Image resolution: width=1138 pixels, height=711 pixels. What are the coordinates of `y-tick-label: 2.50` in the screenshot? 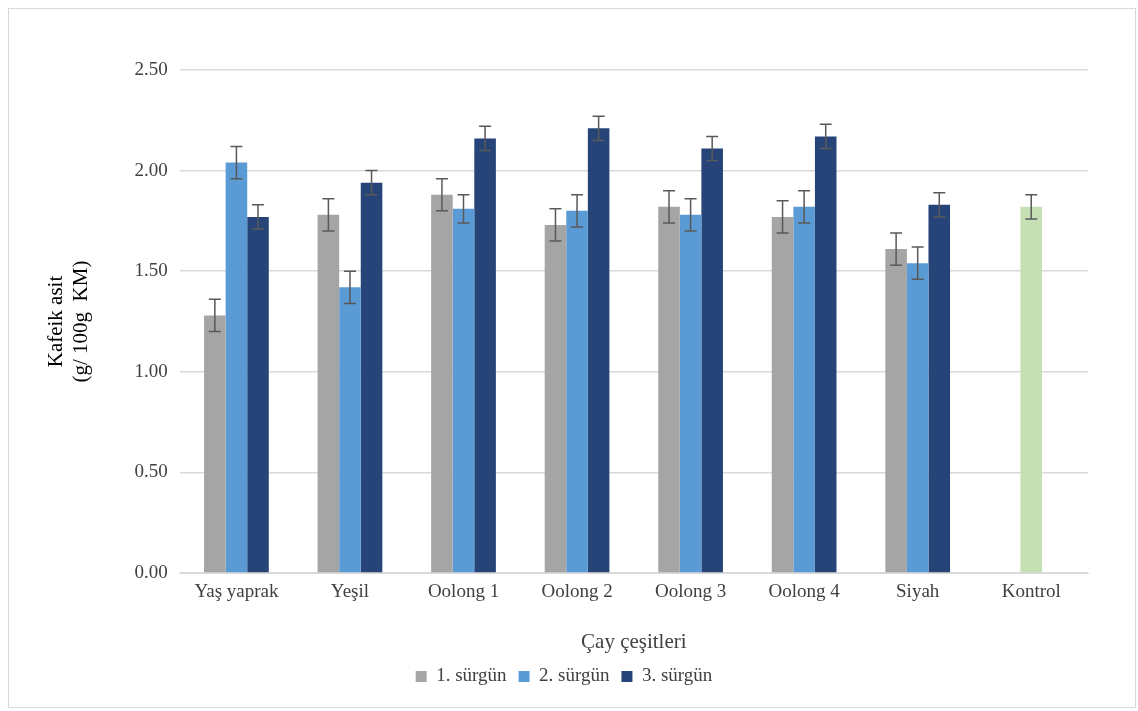 It's located at (151, 68).